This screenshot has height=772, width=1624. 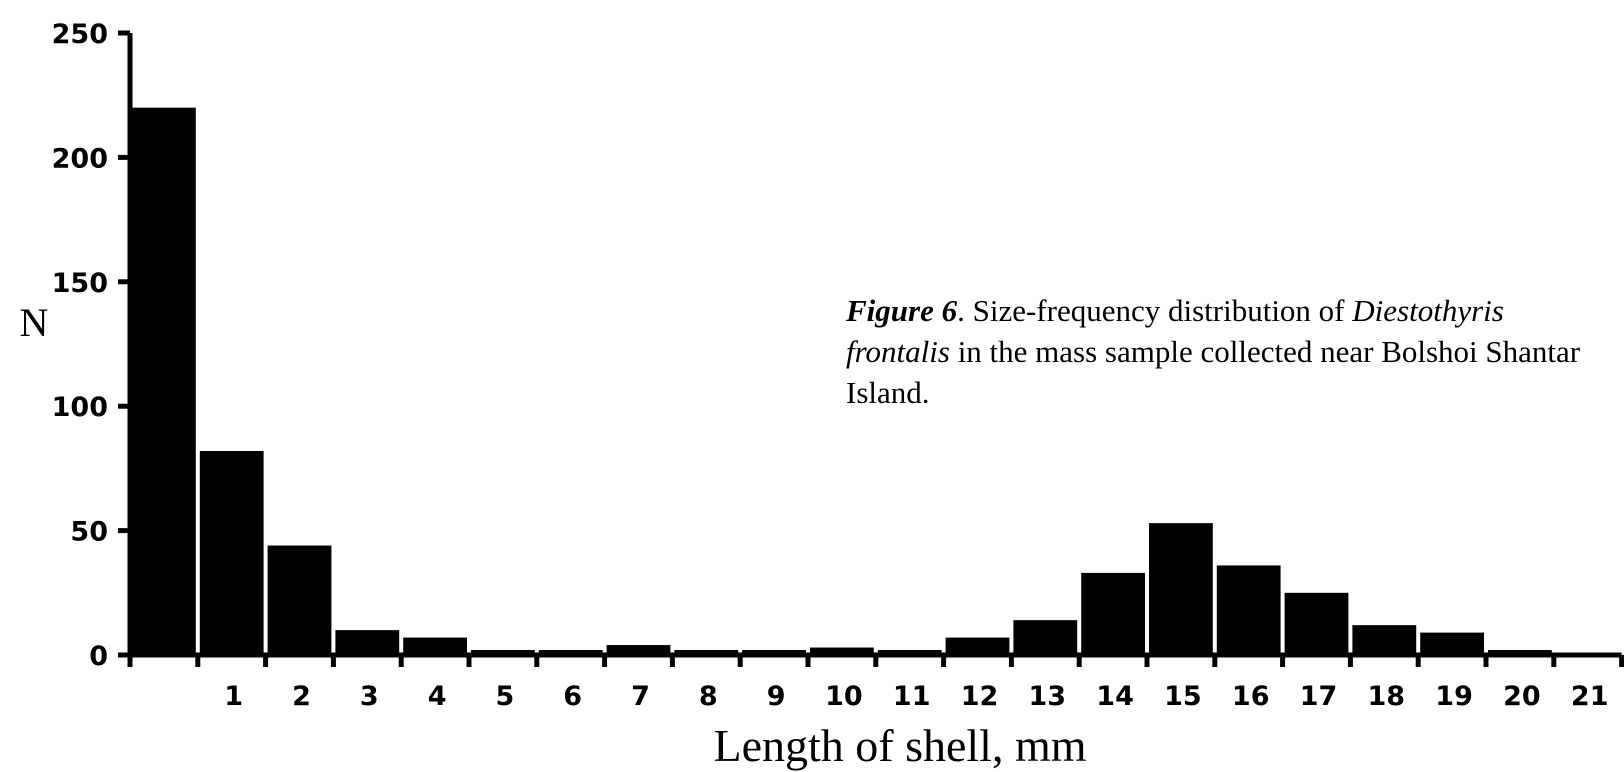 I want to click on x-tick-label: 21, so click(x=1590, y=696).